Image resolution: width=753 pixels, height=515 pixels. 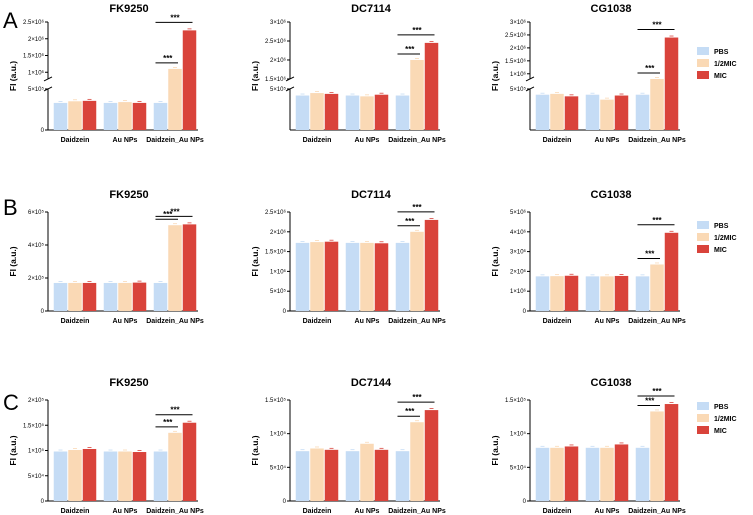 What do you see at coordinates (525, 312) in the screenshot?
I see `y-tick-label: 0` at bounding box center [525, 312].